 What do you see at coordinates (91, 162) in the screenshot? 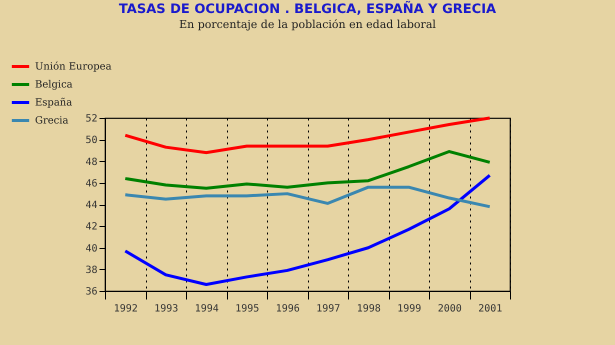
I see `y-tick-label: 48` at bounding box center [91, 162].